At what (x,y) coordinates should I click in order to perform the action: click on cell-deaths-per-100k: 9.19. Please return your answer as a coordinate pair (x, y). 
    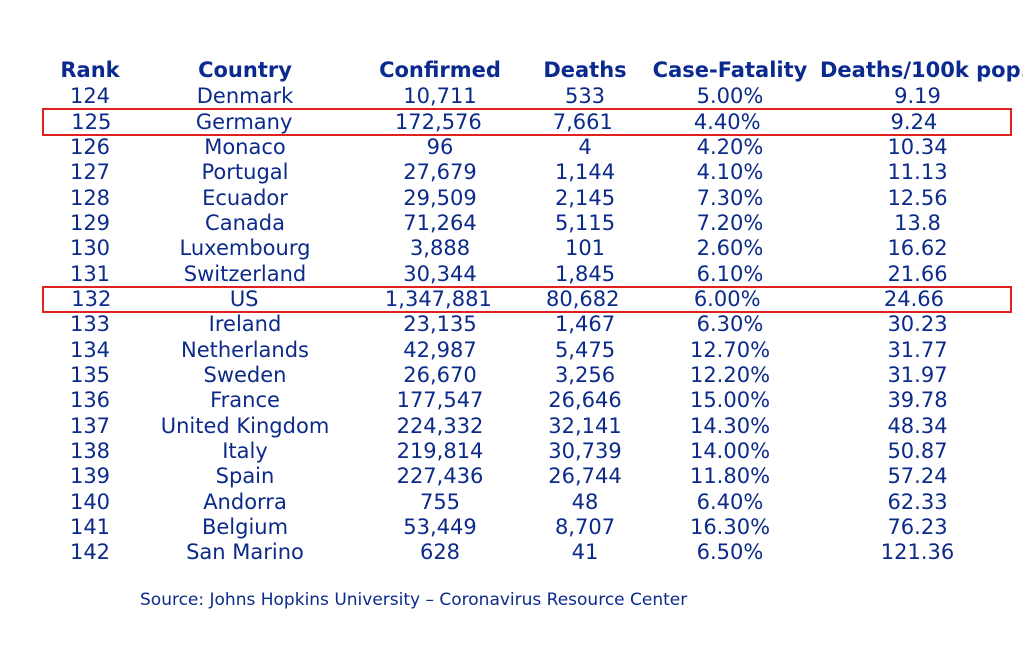
    Looking at the image, I should click on (917, 96).